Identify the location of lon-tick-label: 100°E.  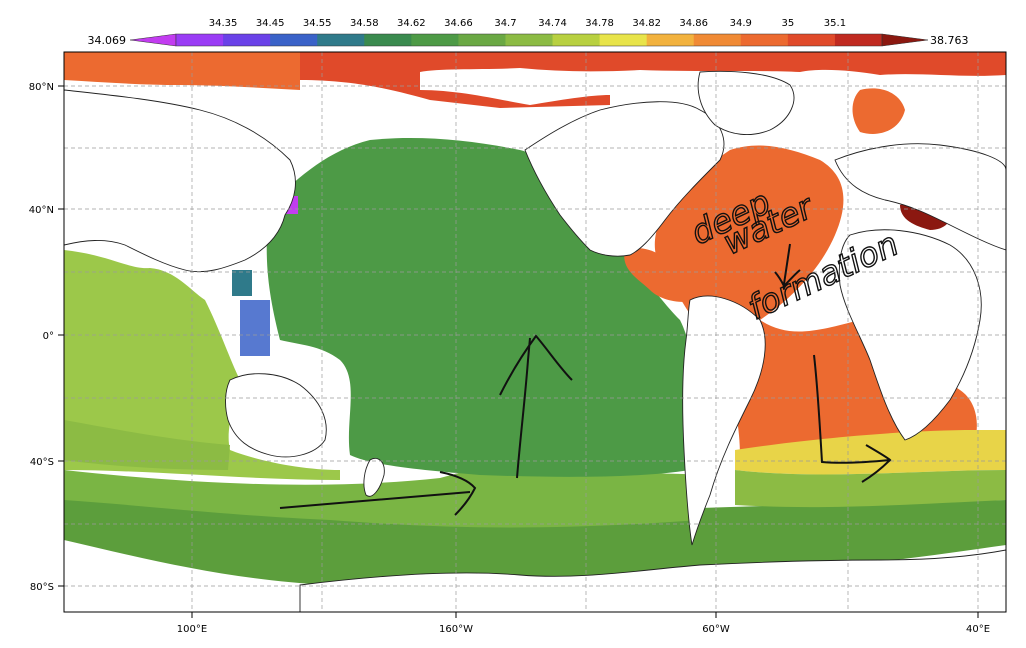
(192, 629).